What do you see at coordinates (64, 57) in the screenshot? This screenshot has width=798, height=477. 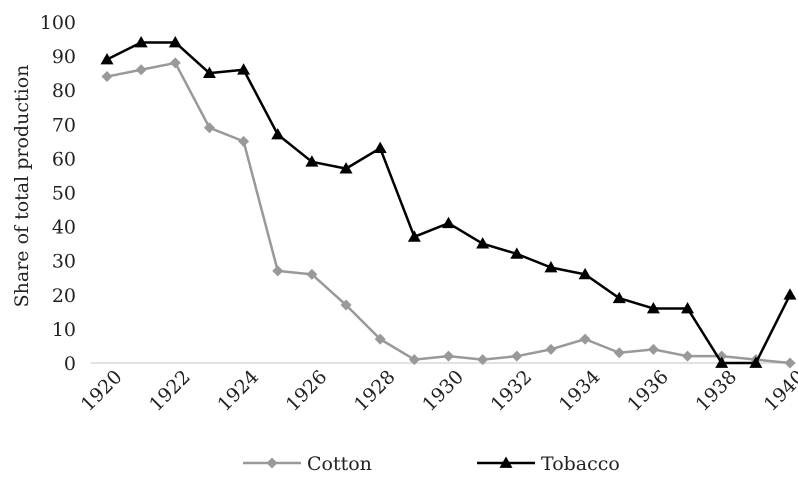 I see `y-tick-label: 90` at bounding box center [64, 57].